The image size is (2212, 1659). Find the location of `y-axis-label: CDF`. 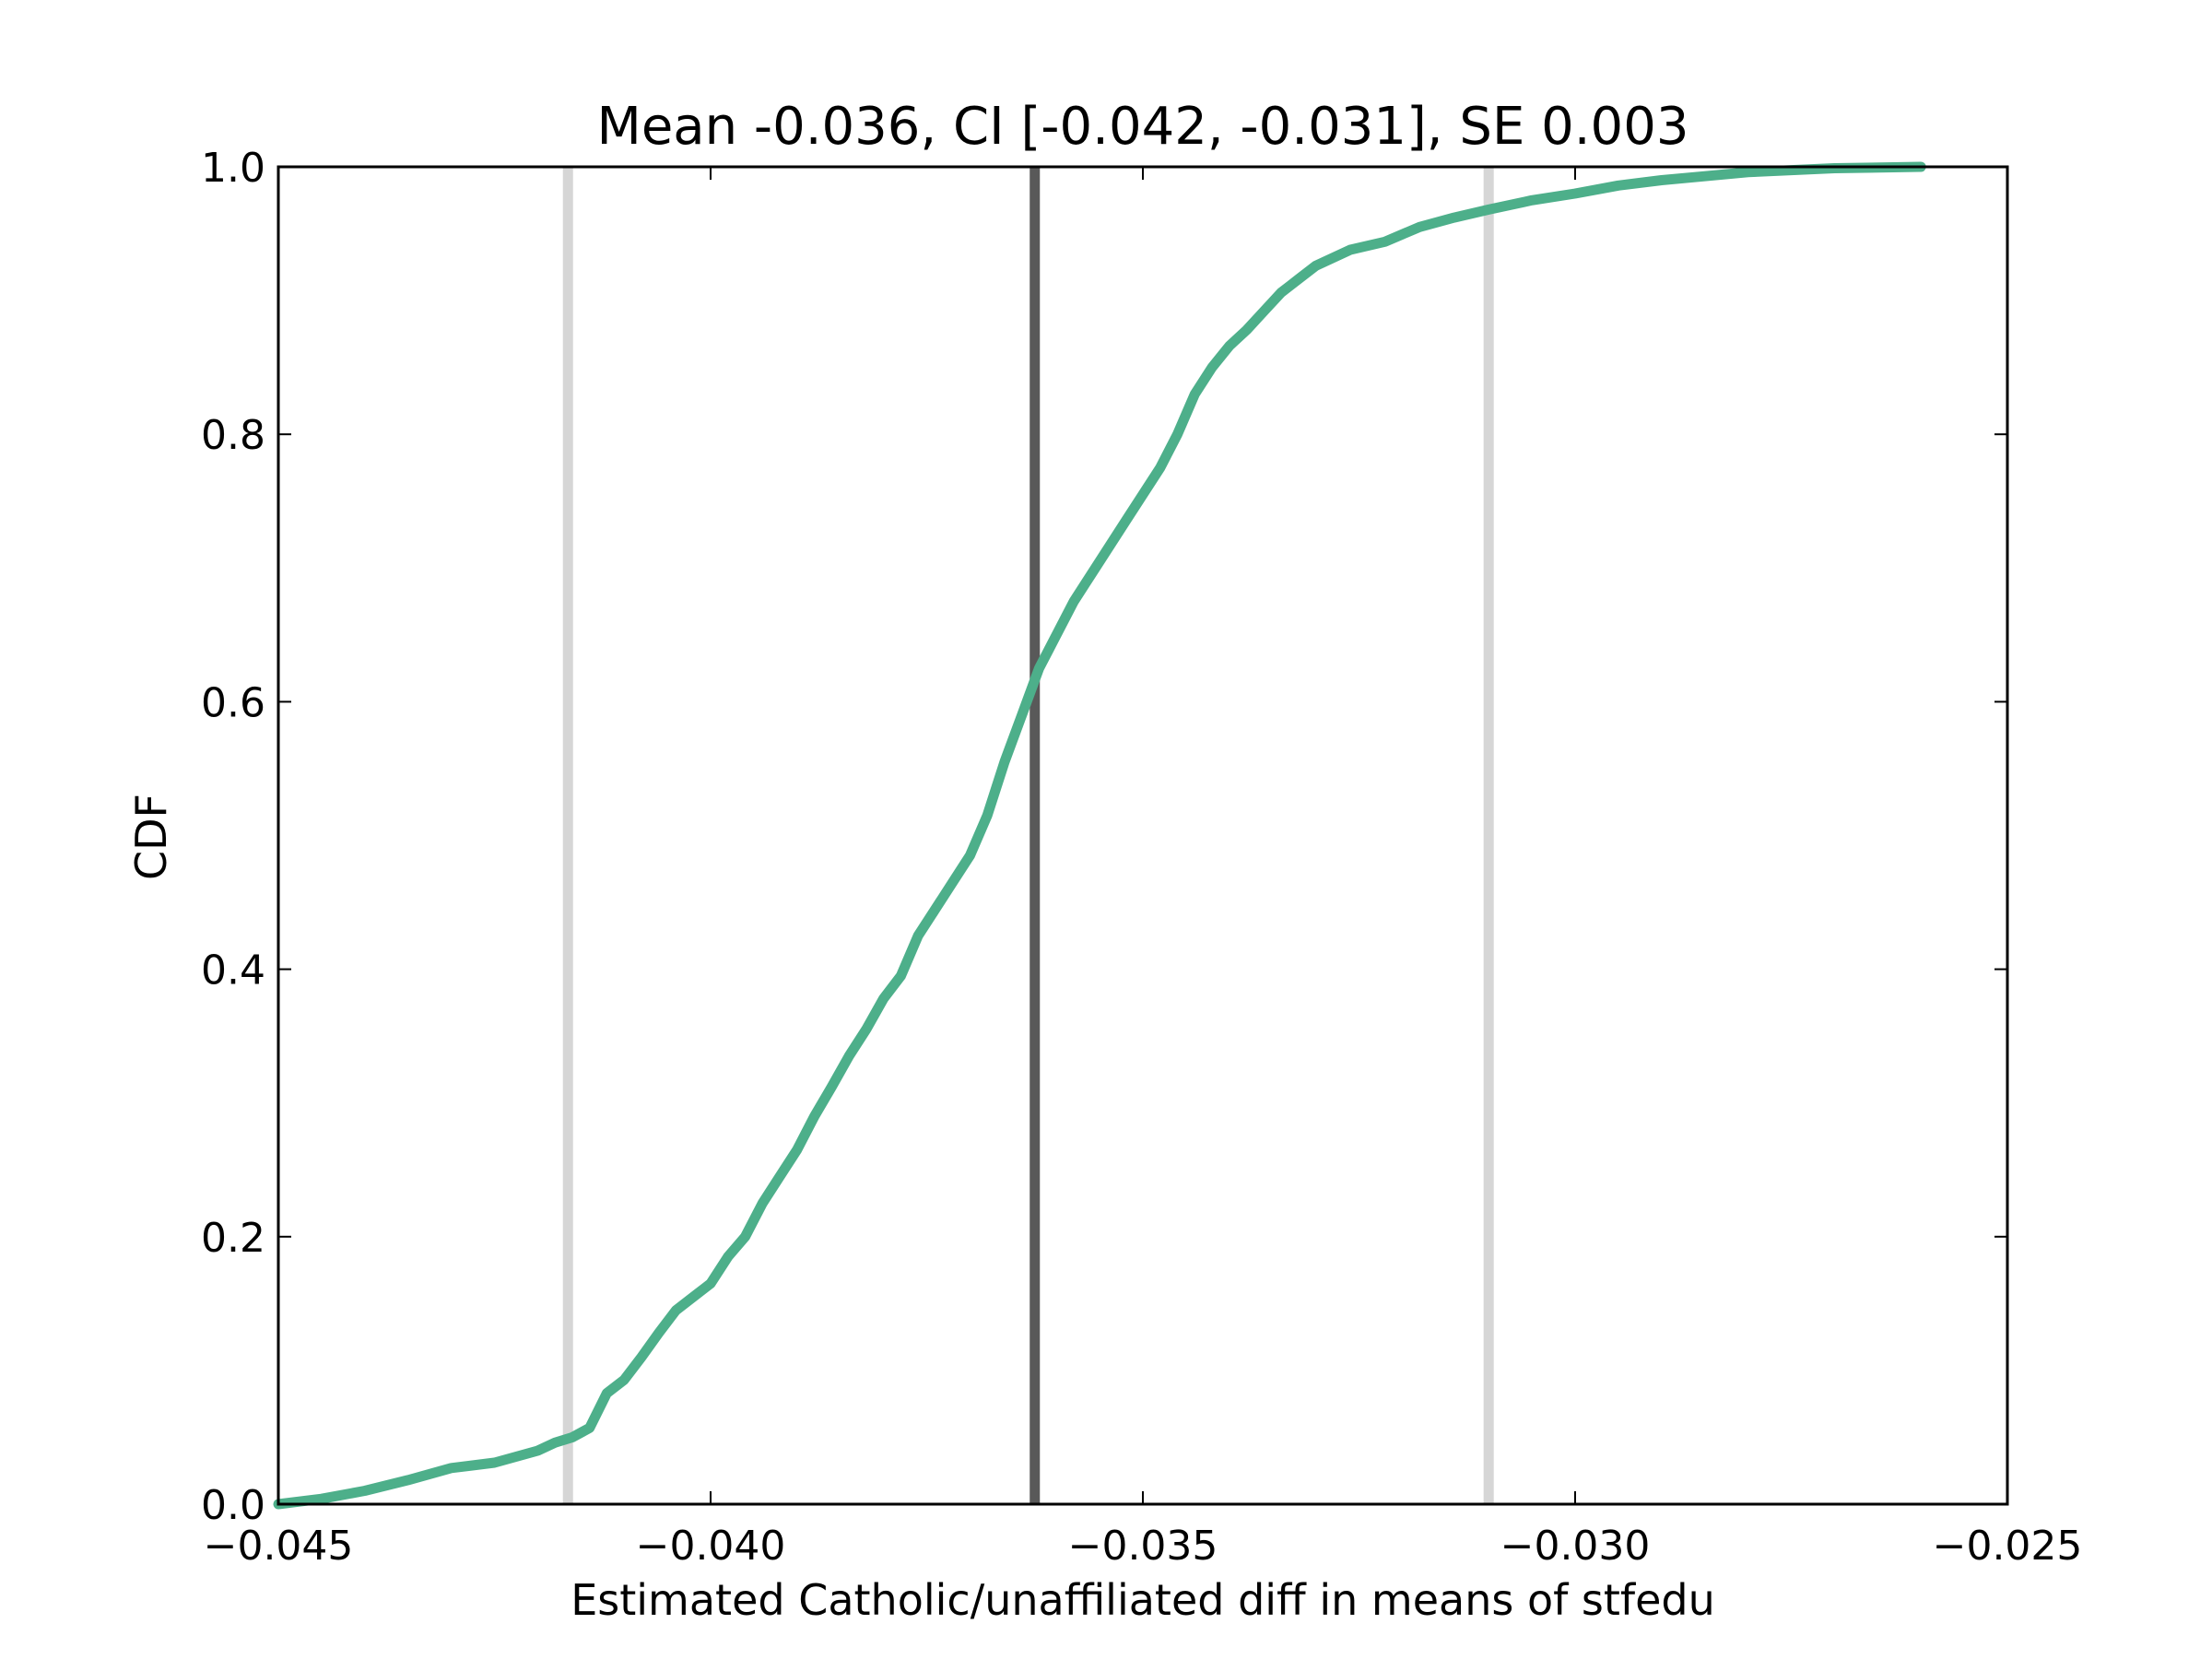

y-axis-label: CDF is located at coordinates (151, 837).